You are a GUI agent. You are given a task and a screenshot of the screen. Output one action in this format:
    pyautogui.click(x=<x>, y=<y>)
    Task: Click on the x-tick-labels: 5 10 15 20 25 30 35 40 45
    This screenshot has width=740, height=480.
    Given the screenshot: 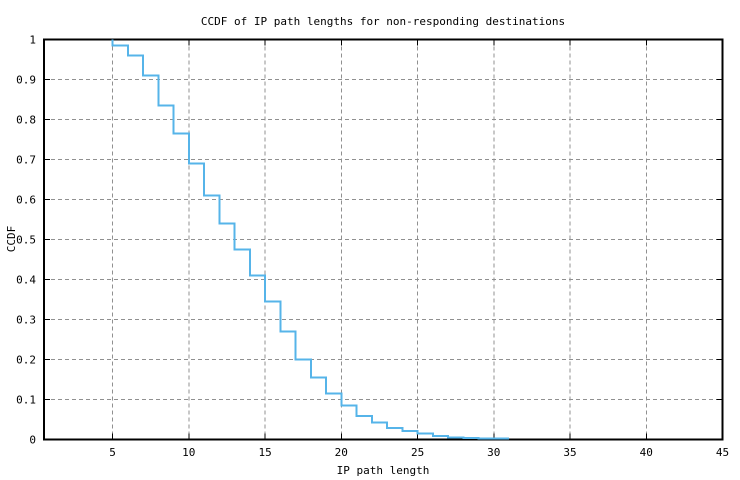 What is the action you would take?
    pyautogui.click(x=419, y=452)
    